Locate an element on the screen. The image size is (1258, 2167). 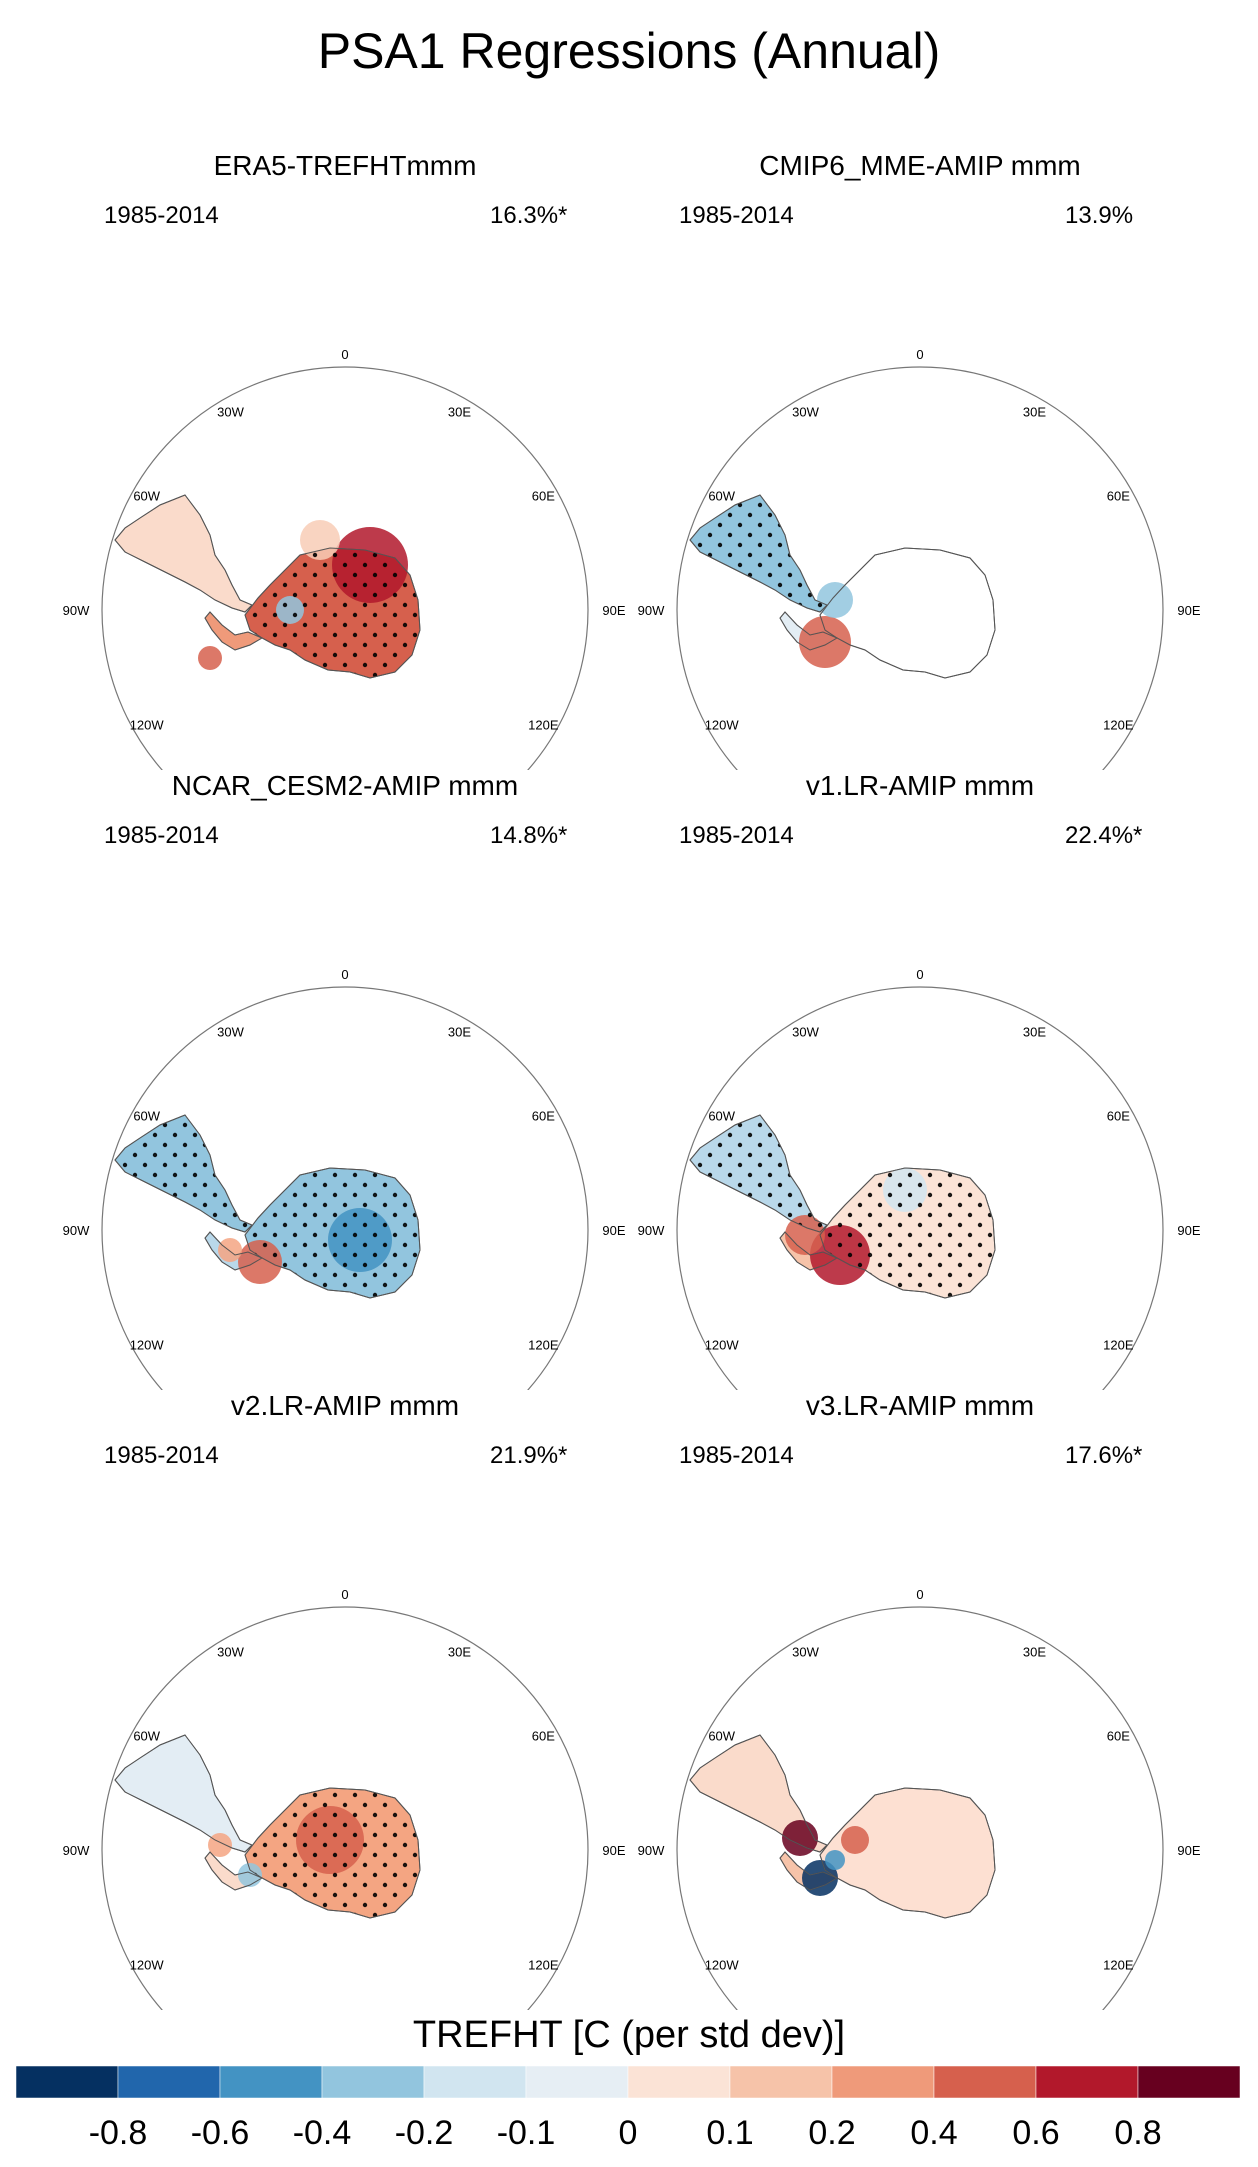
panel-title: ERA5-TREFHTmmm is located at coordinates (345, 165).